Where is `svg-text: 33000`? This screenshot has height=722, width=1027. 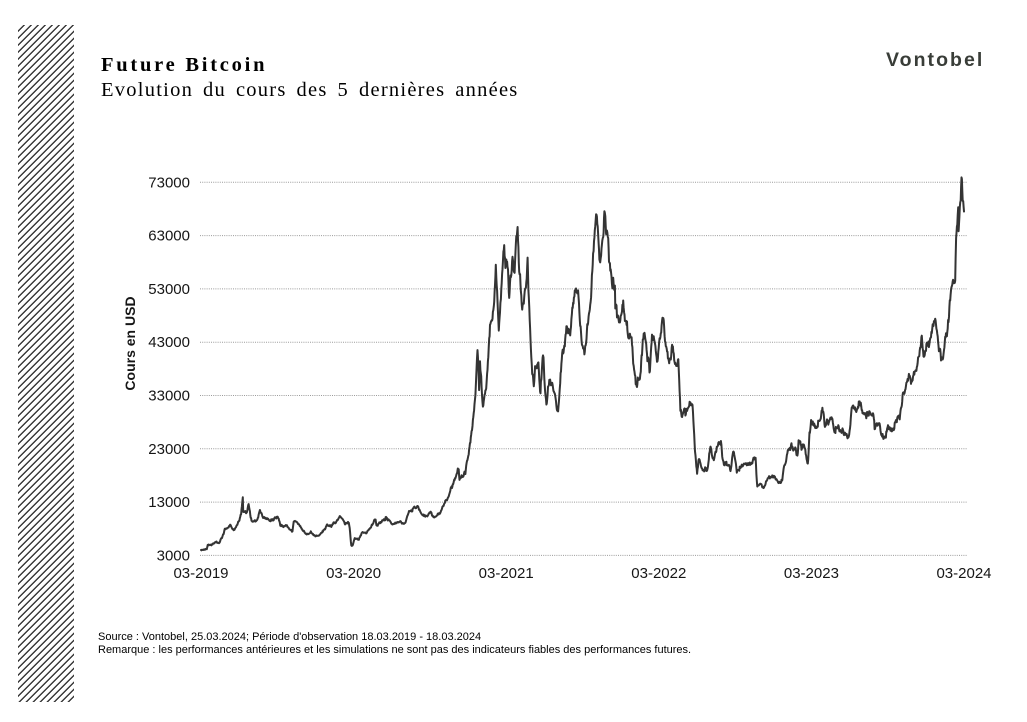 svg-text: 33000 is located at coordinates (169, 396).